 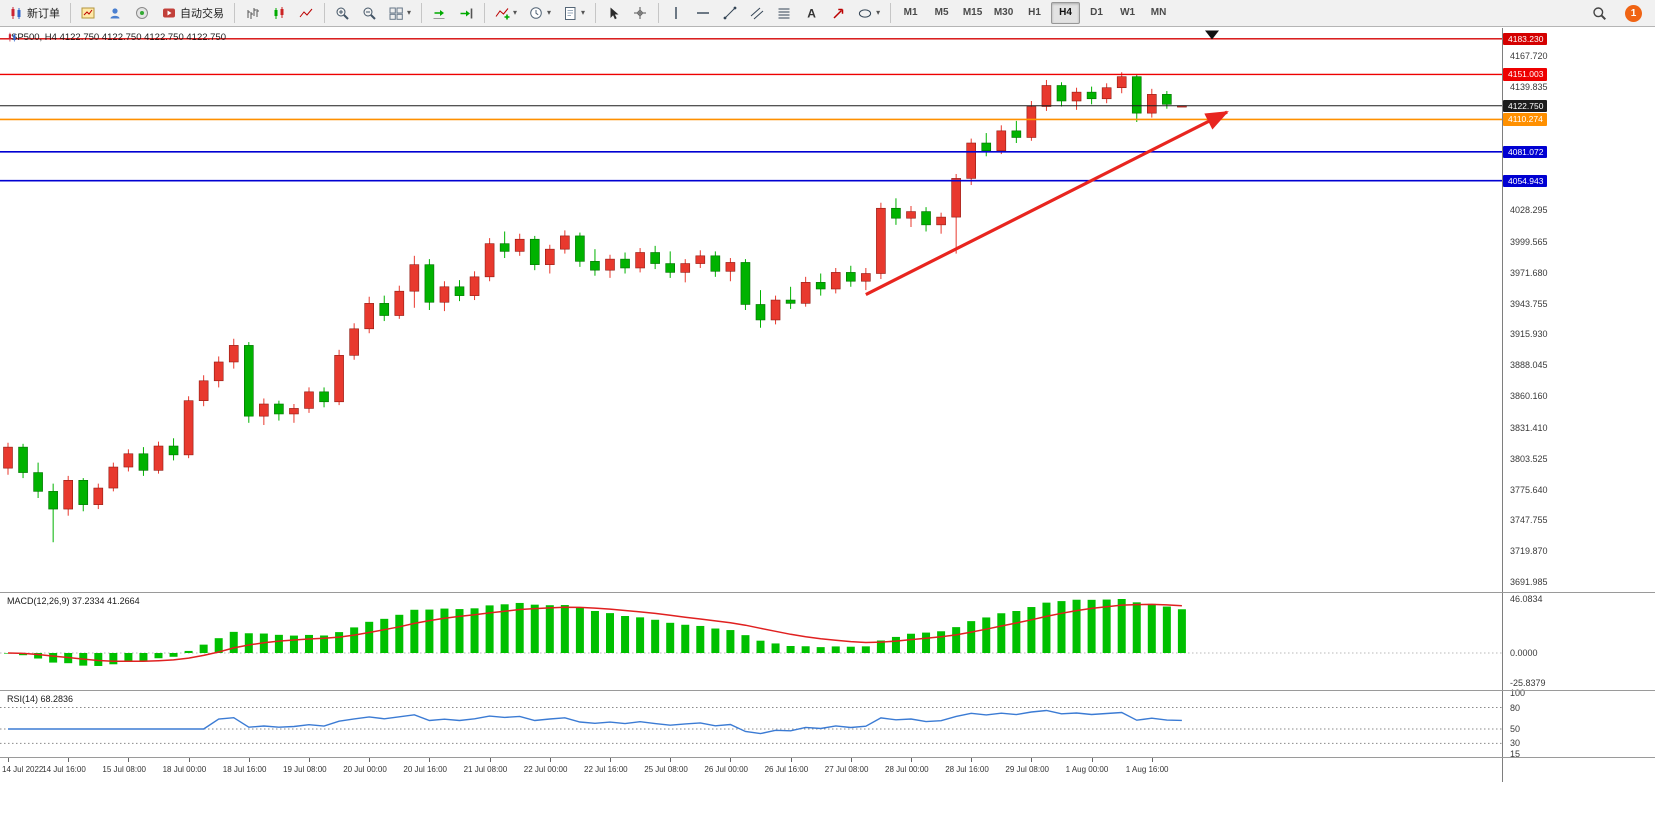 I want to click on price-axis-label: 3747.755, so click(x=1529, y=520).